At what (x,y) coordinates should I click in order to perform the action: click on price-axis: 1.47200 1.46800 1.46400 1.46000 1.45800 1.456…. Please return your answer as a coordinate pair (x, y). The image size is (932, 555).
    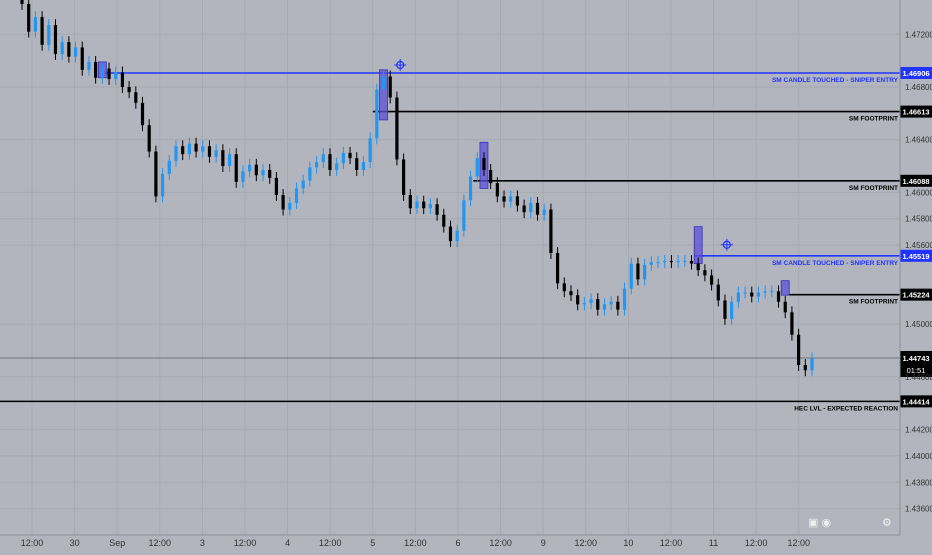
    Looking at the image, I should click on (918, 271).